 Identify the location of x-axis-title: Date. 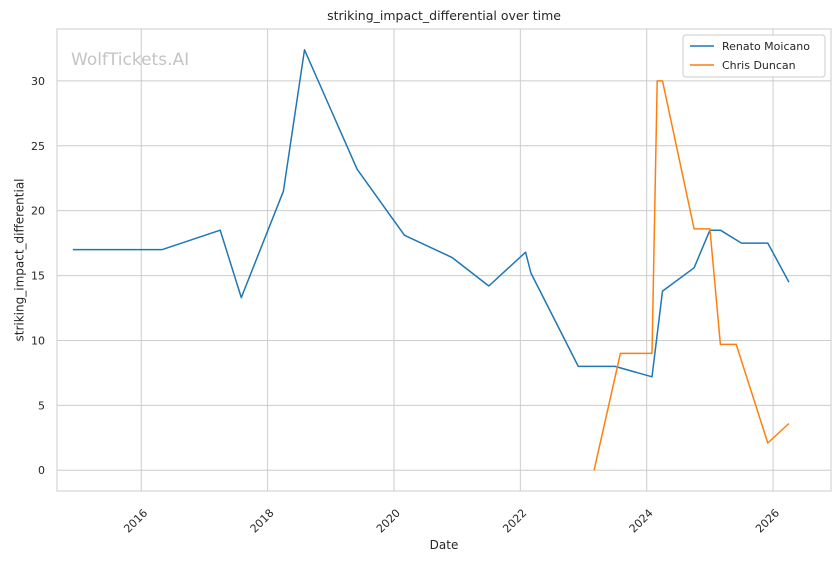
(444, 545).